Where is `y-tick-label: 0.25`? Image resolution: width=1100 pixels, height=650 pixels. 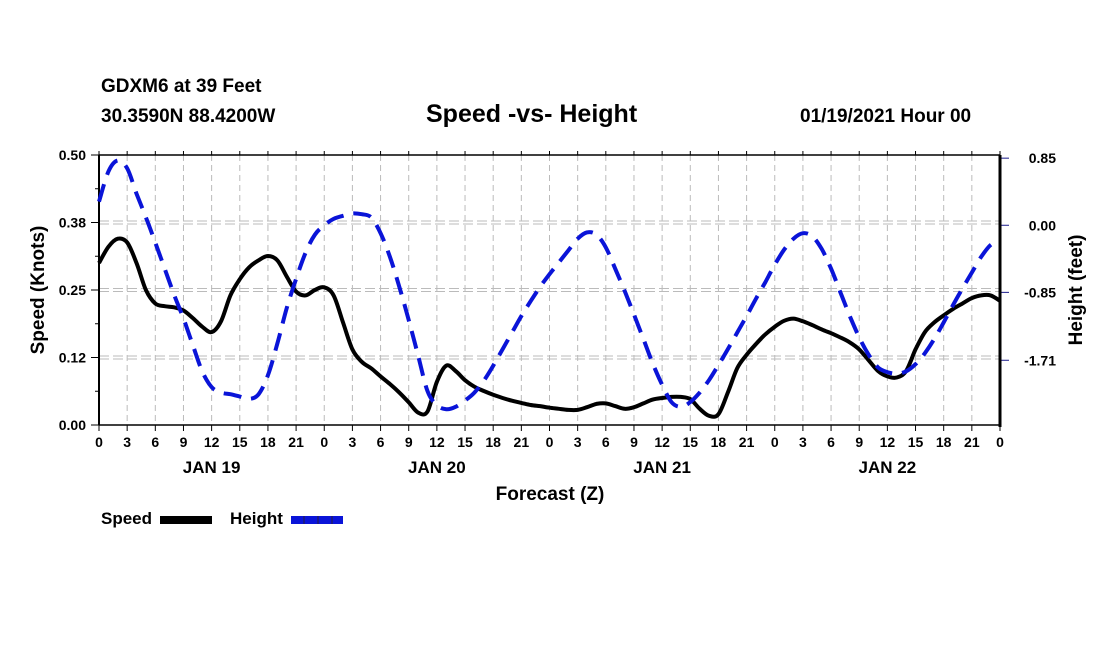
y-tick-label: 0.25 is located at coordinates (72, 290).